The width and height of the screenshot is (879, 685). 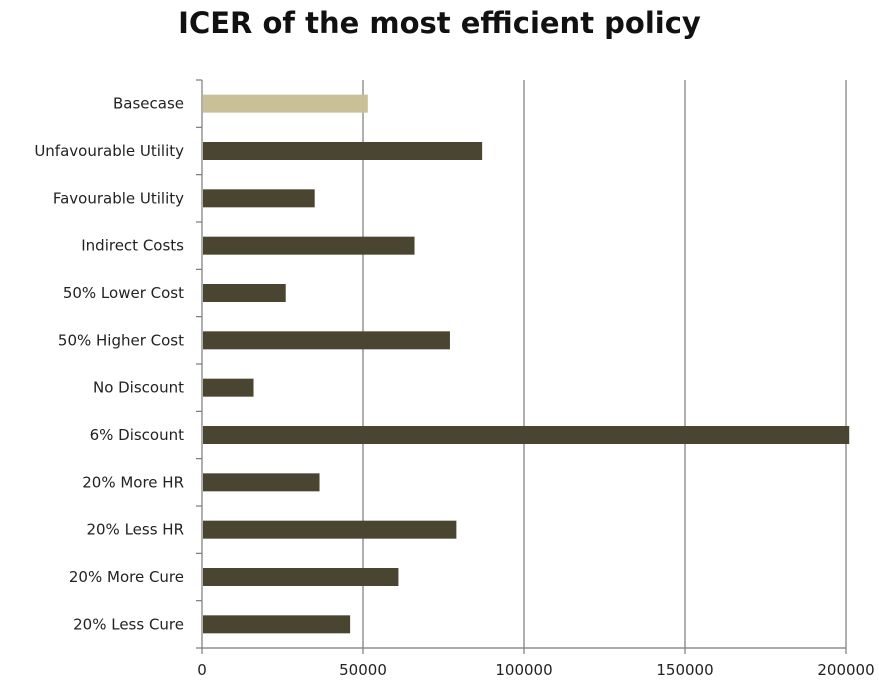 What do you see at coordinates (439, 23) in the screenshot?
I see `chart-title: ICER of the most efficient policy` at bounding box center [439, 23].